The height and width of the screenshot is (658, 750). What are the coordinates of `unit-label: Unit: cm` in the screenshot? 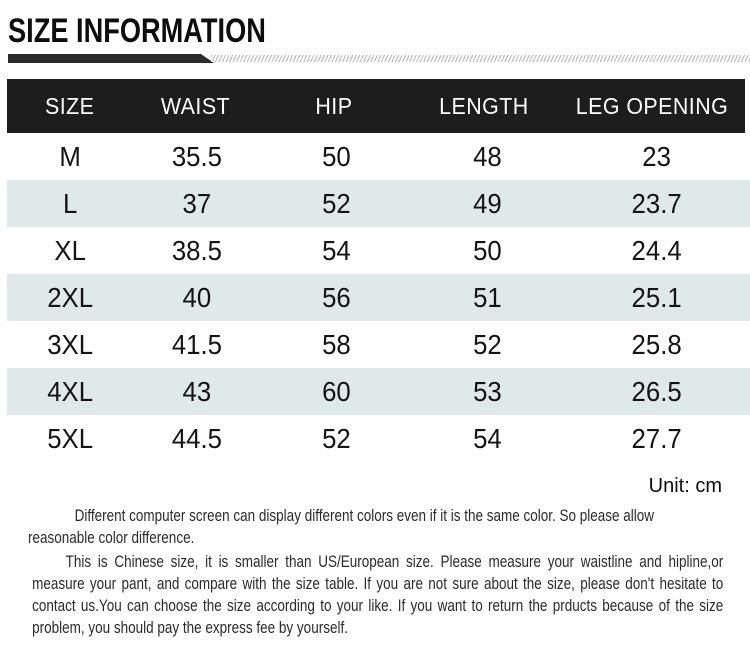 It's located at (685, 486).